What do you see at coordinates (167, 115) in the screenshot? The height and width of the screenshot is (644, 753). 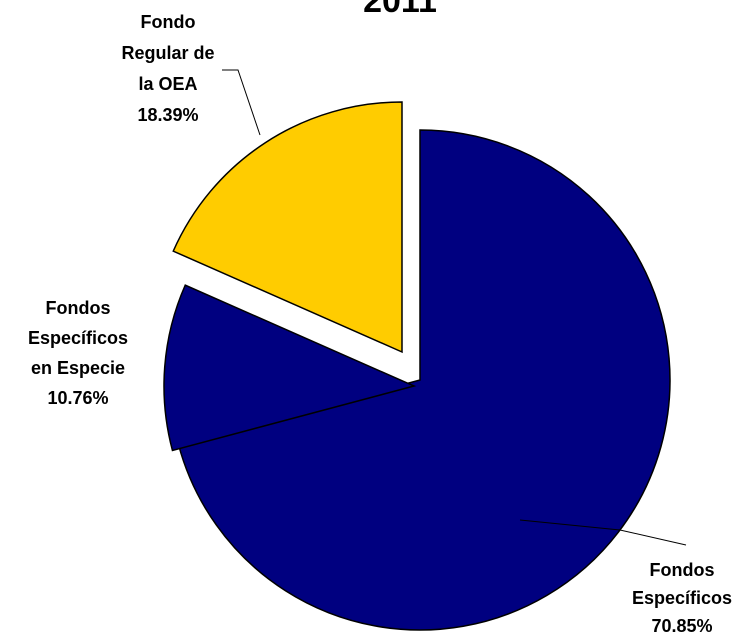 I see `slice-label-line: 18.39%` at bounding box center [167, 115].